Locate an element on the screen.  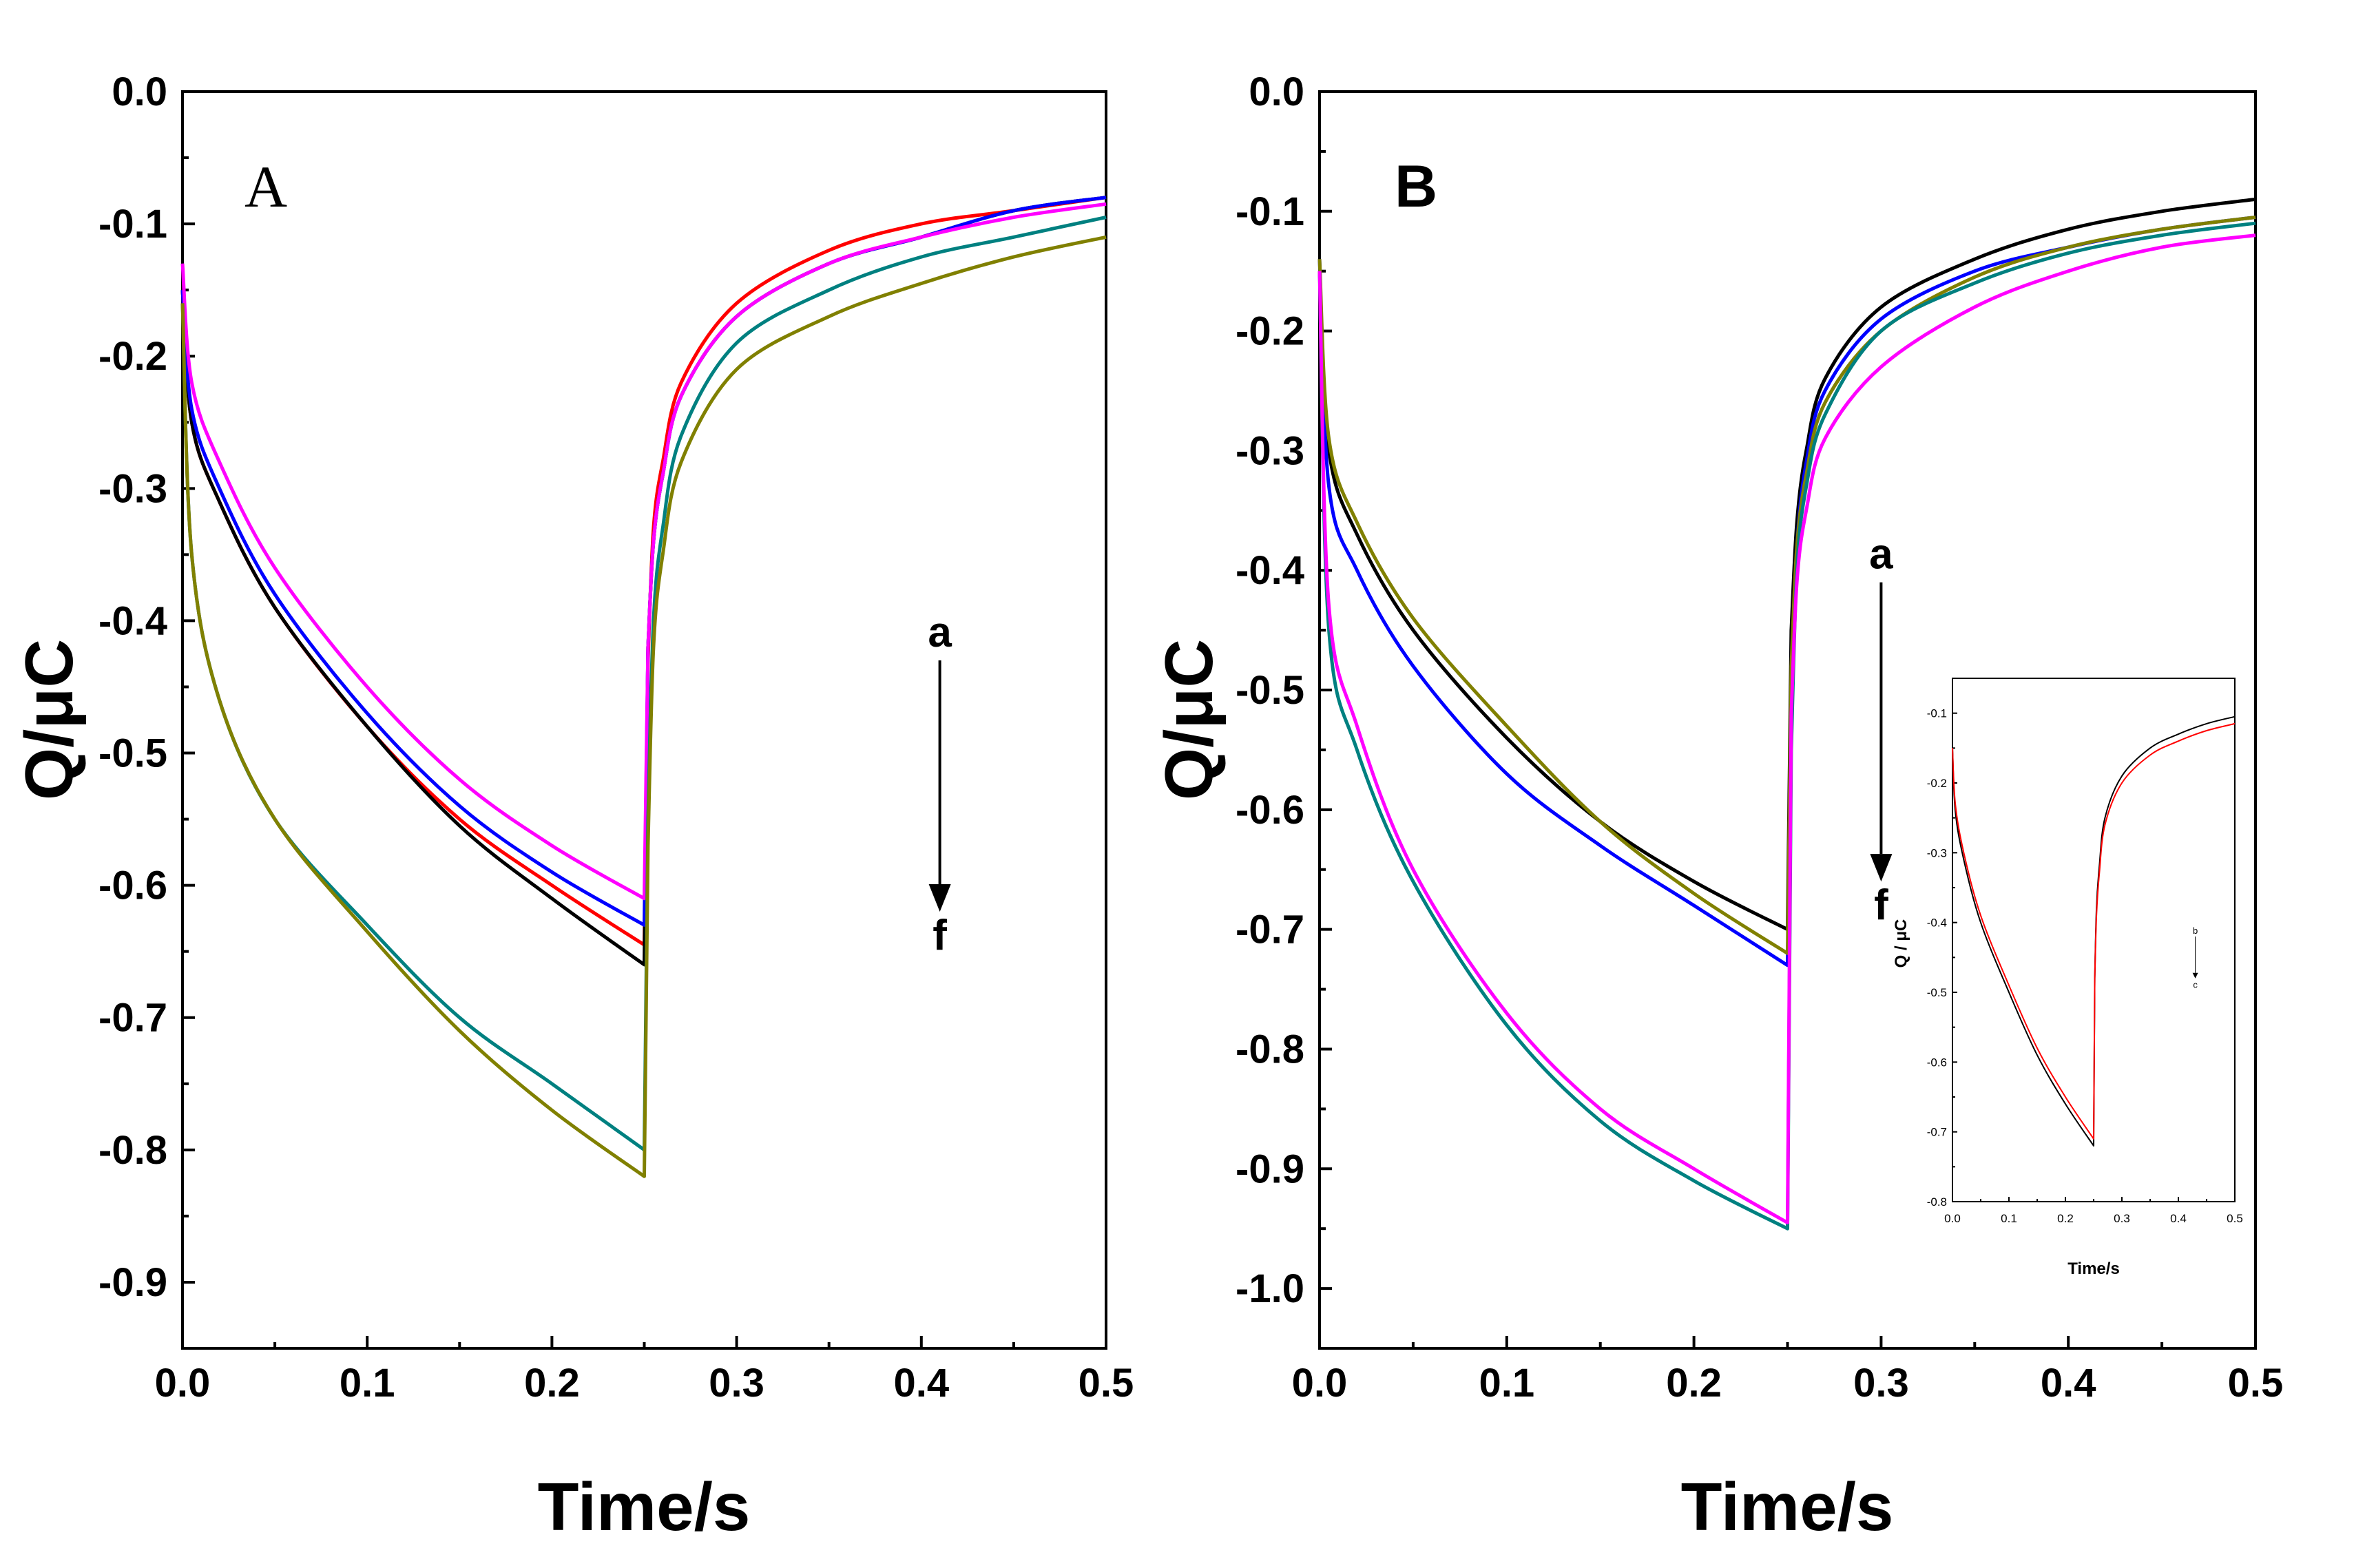
inset-annotation-arrow: b c is located at coordinates (2195, 958).